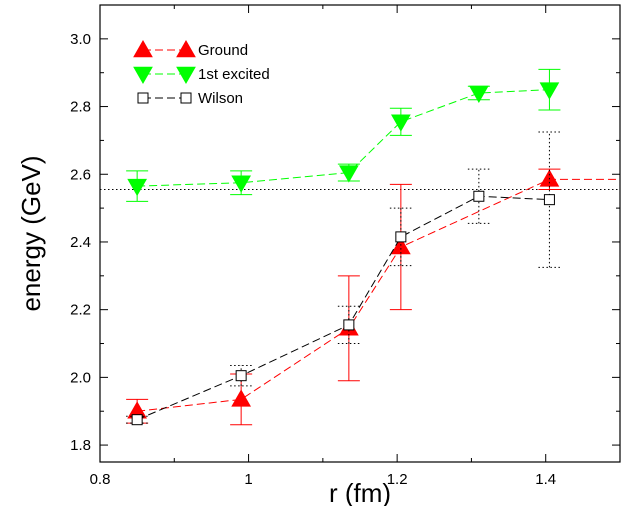 The width and height of the screenshot is (622, 506). Describe the element at coordinates (220, 98) in the screenshot. I see `legend-label-wilson: Wilson` at that location.